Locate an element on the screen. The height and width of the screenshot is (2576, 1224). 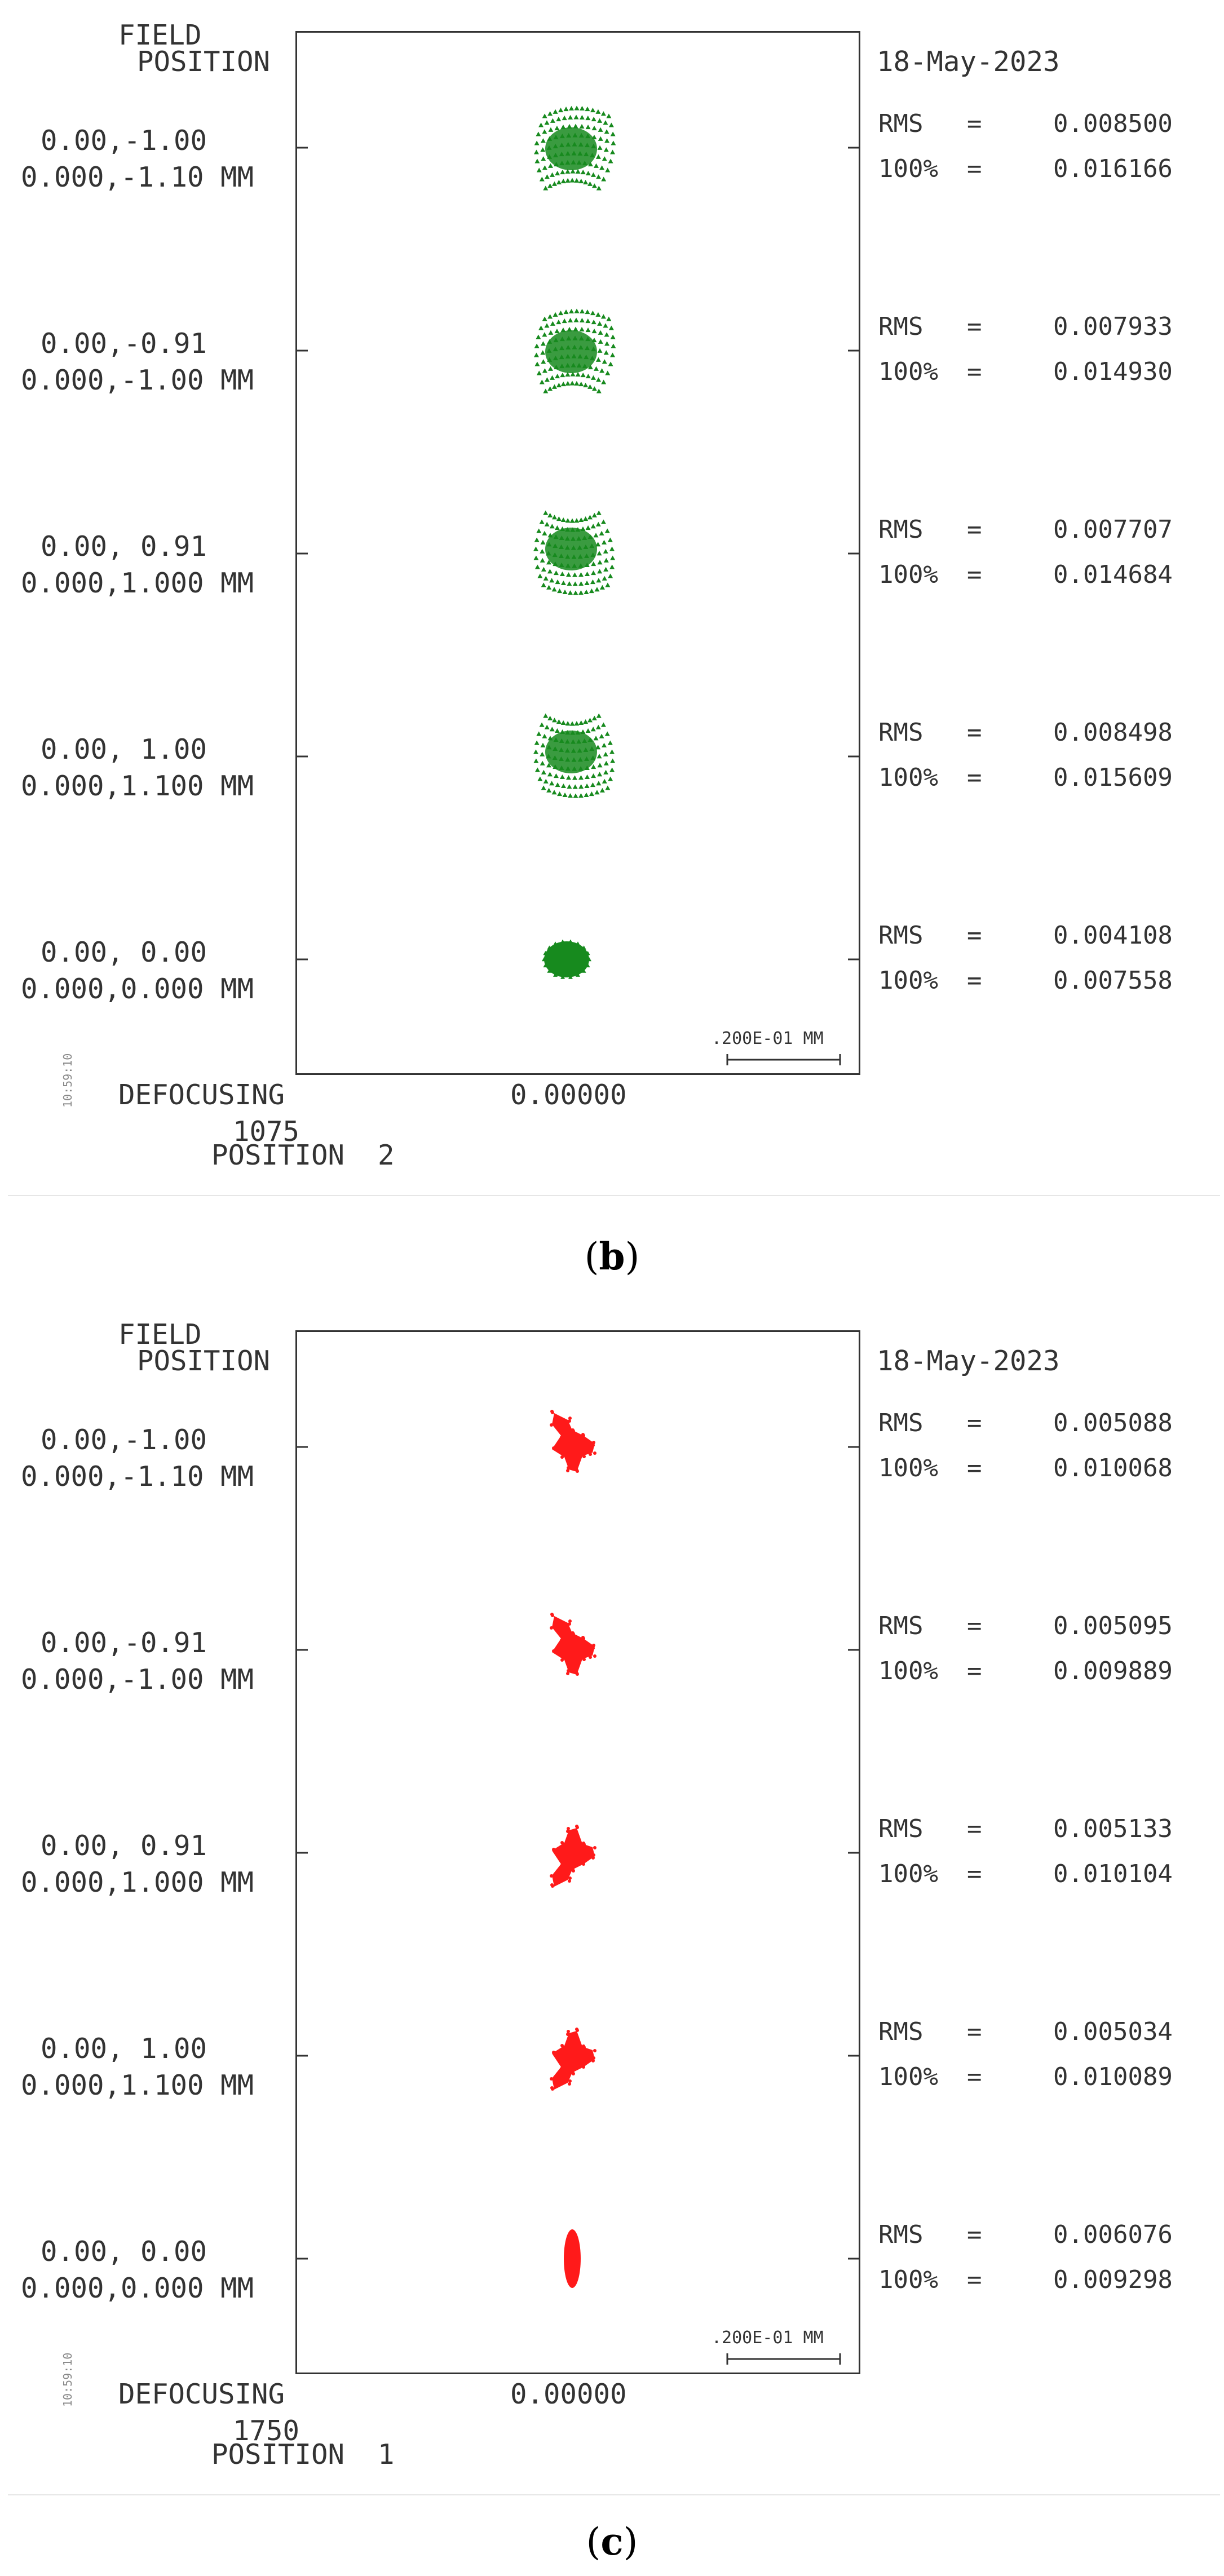
caption-letter-c: c is located at coordinates (612, 2542).